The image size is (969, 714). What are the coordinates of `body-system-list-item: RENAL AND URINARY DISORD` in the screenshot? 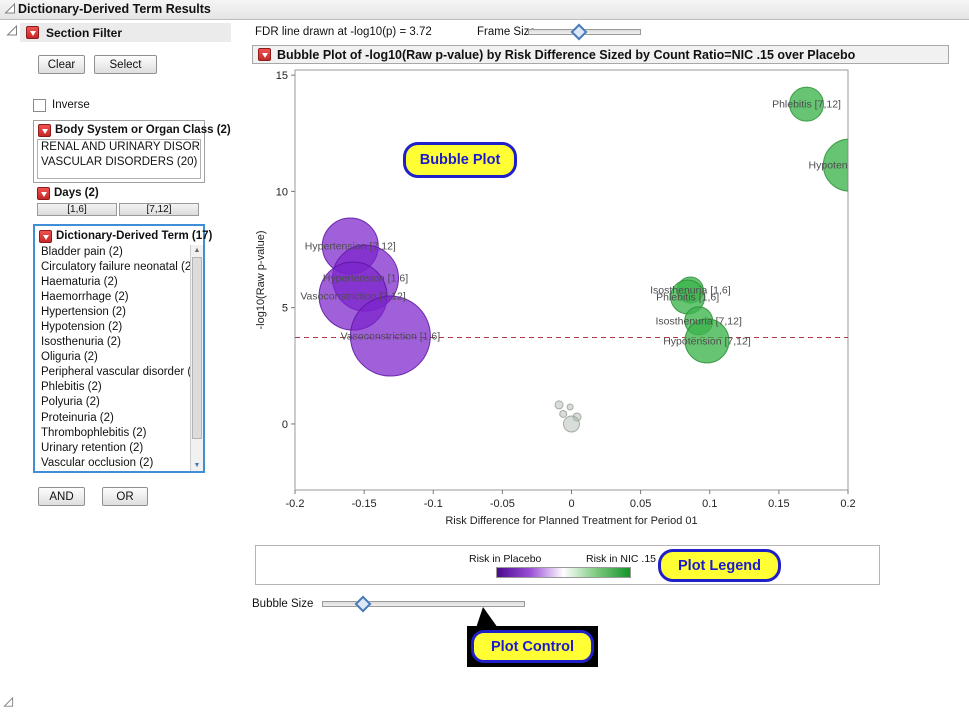 It's located at (120, 147).